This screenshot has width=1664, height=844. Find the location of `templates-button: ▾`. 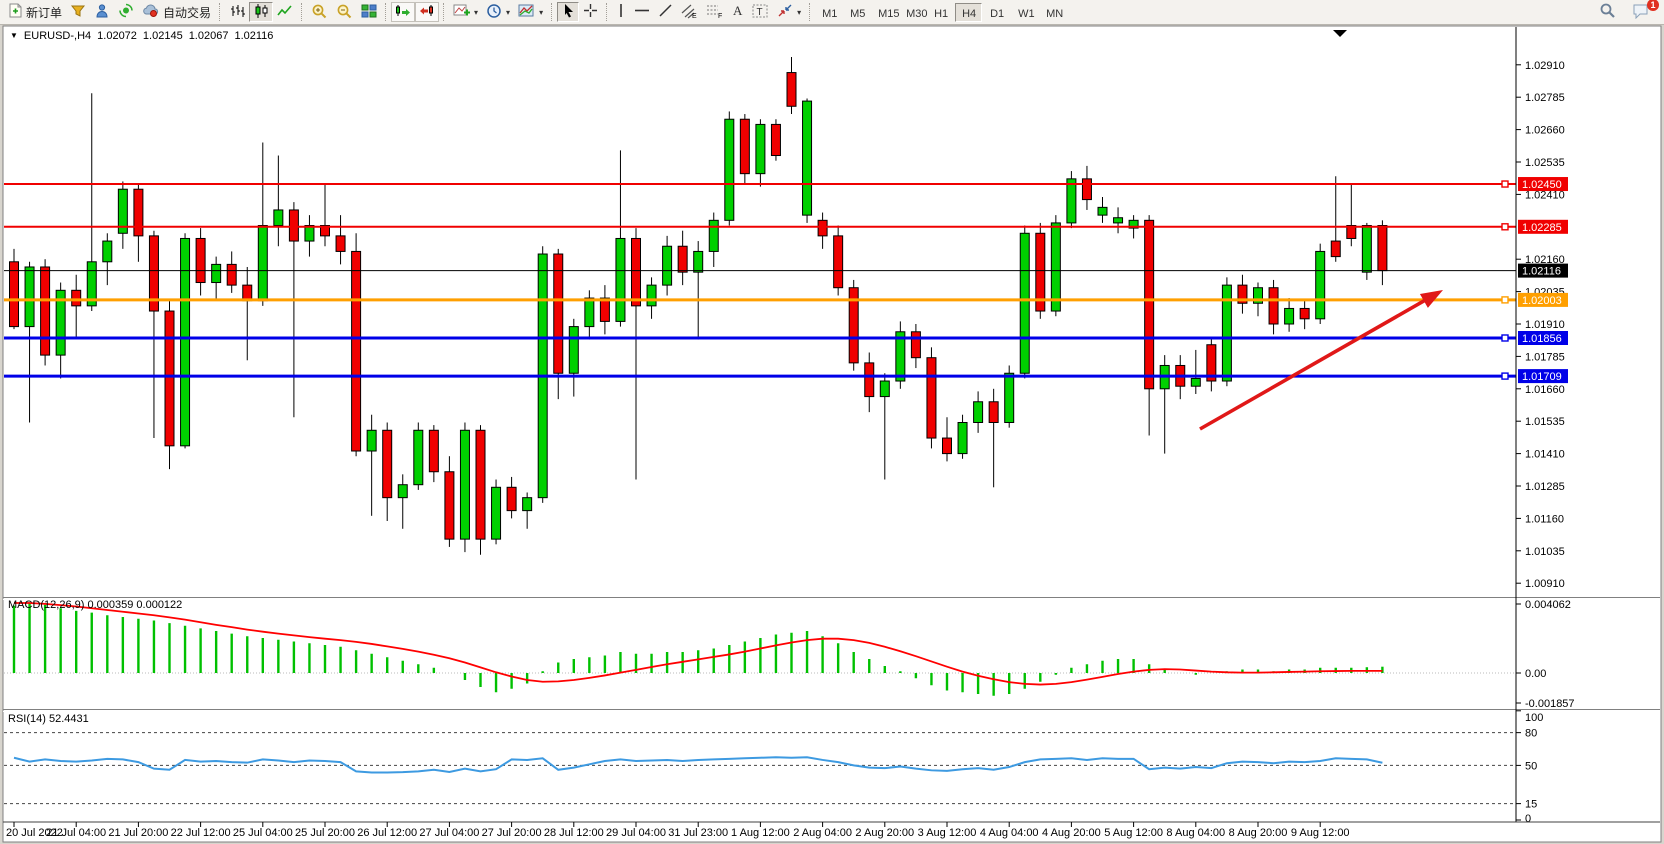

templates-button: ▾ is located at coordinates (530, 12).